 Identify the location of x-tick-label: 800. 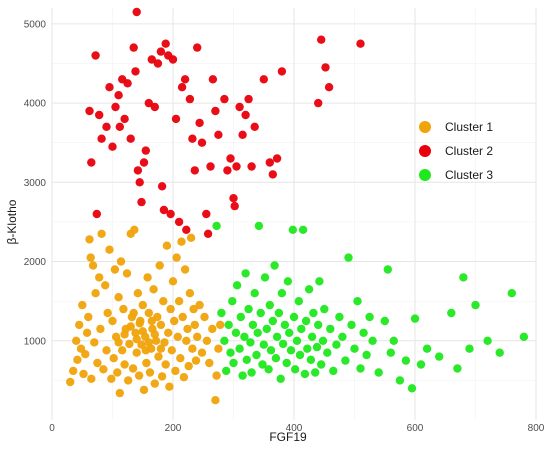
(536, 428).